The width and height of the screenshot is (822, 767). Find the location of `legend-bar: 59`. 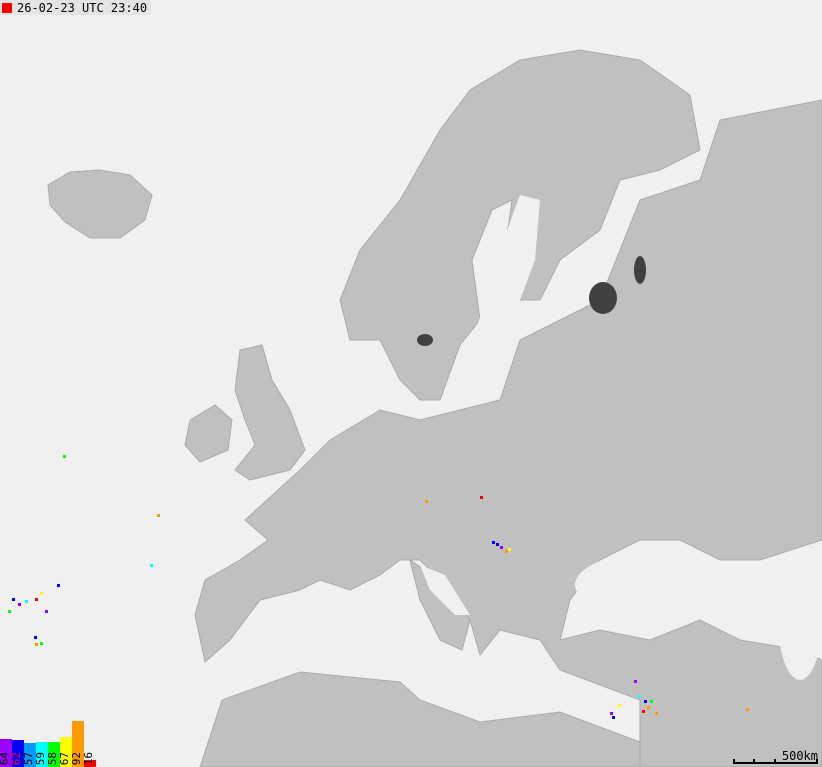

legend-bar: 59 is located at coordinates (41, 754).